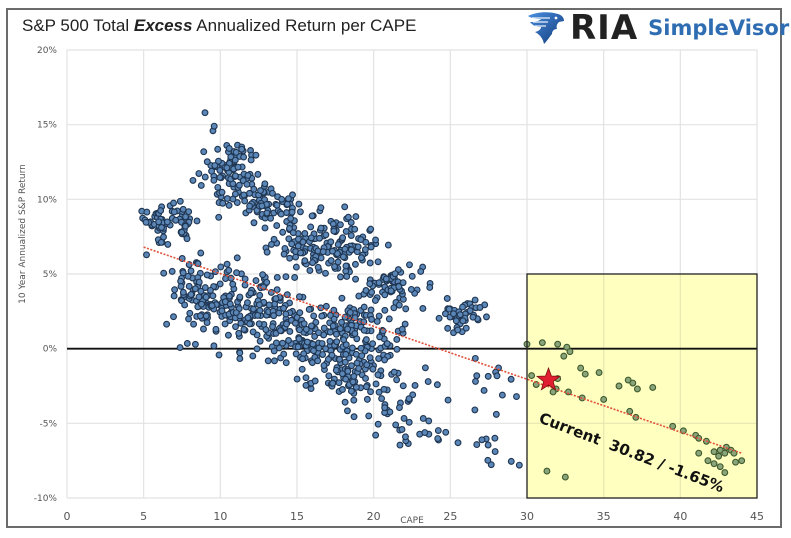 This screenshot has width=791, height=538. I want to click on ria-logo: RIA SimpleVisor, so click(657, 28).